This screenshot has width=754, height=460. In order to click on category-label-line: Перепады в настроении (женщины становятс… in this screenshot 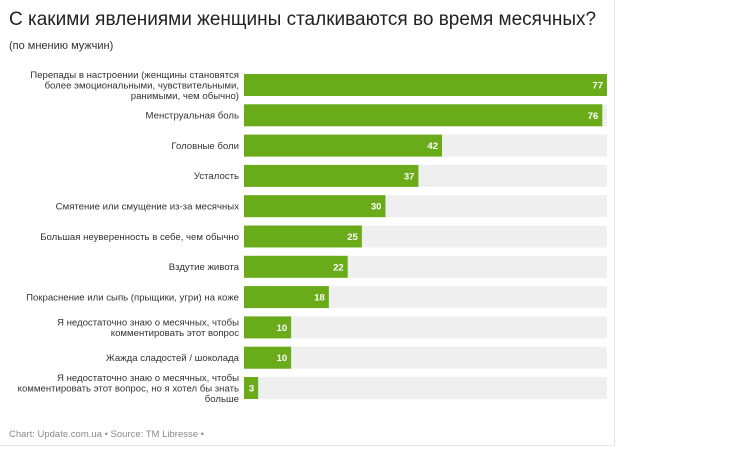, I will do `click(134, 75)`.